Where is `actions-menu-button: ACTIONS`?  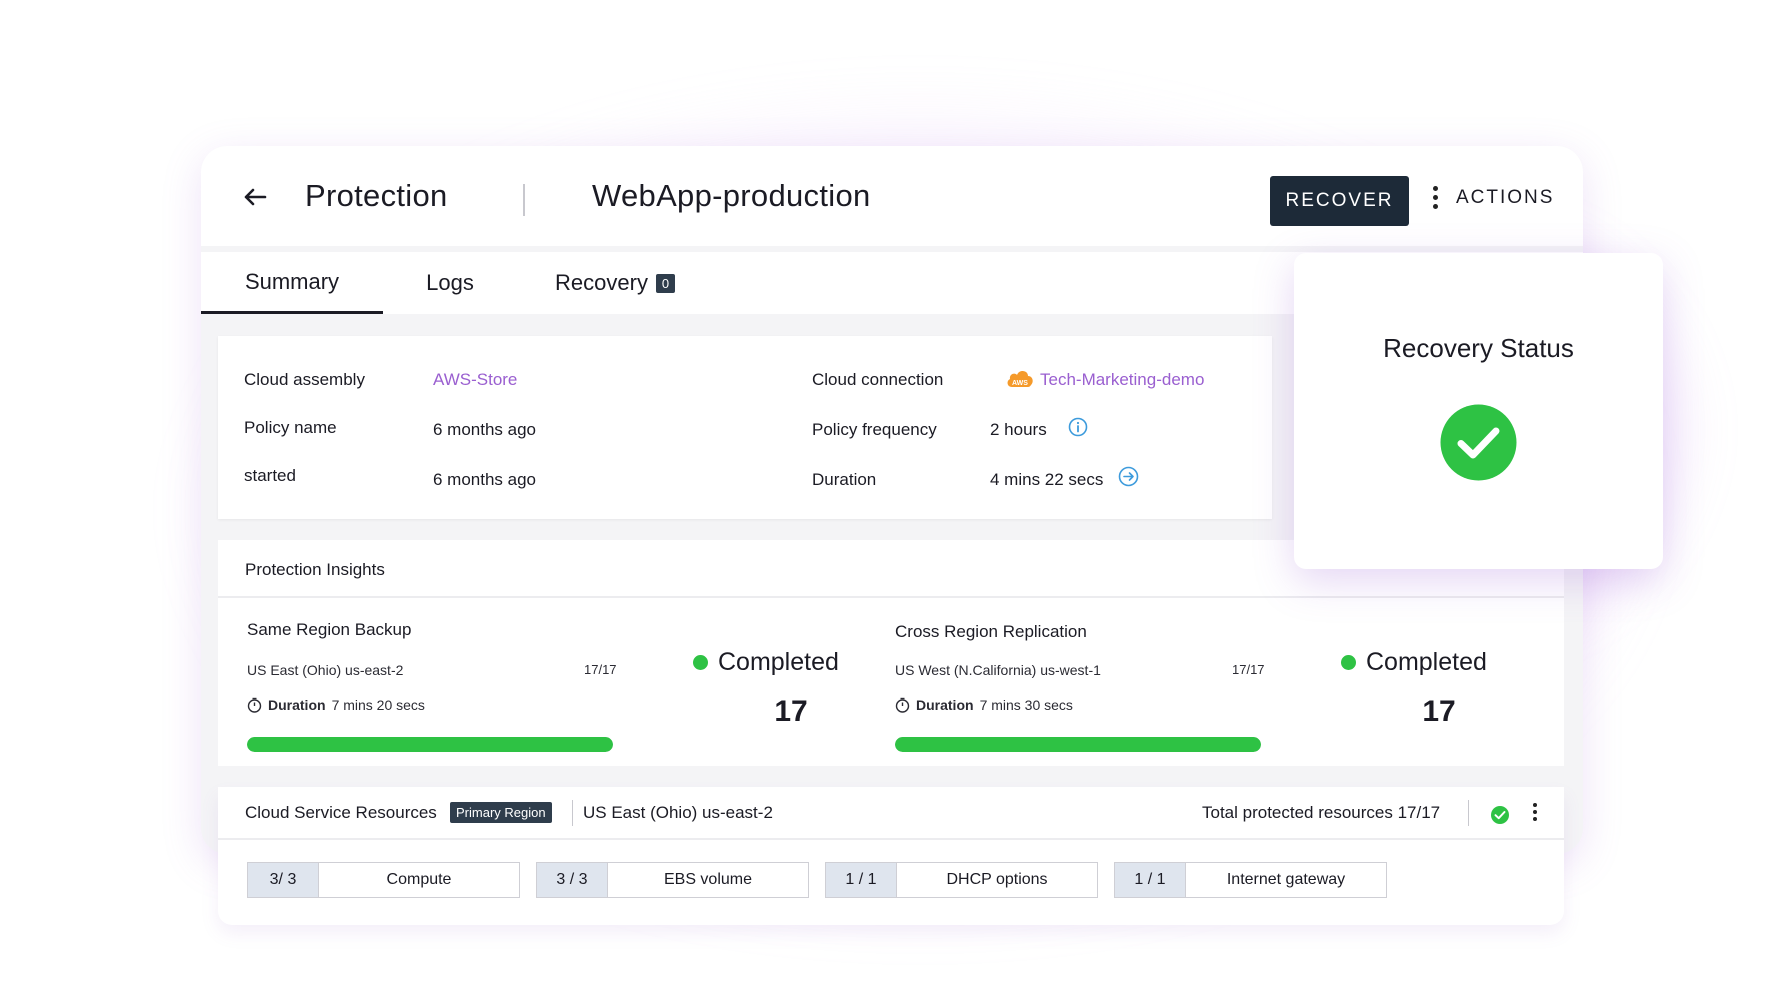
actions-menu-button: ACTIONS is located at coordinates (1493, 197).